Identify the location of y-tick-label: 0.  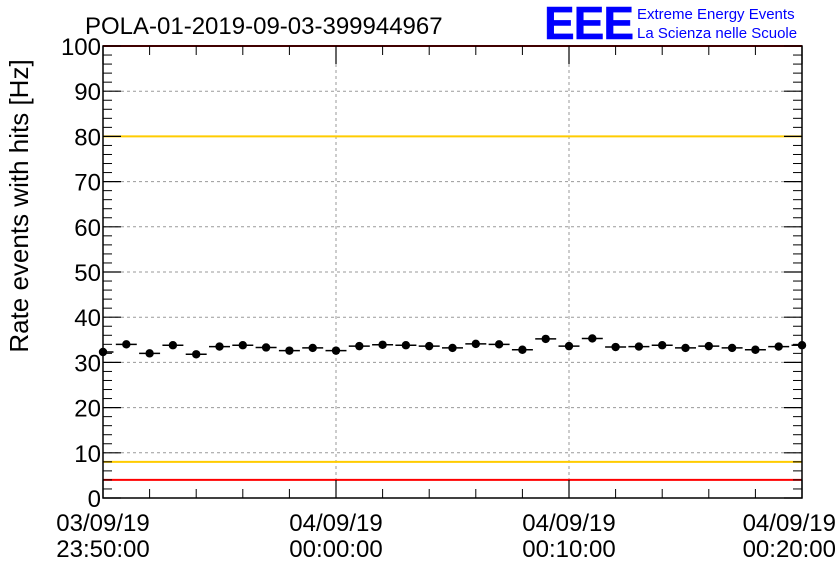
(94, 499).